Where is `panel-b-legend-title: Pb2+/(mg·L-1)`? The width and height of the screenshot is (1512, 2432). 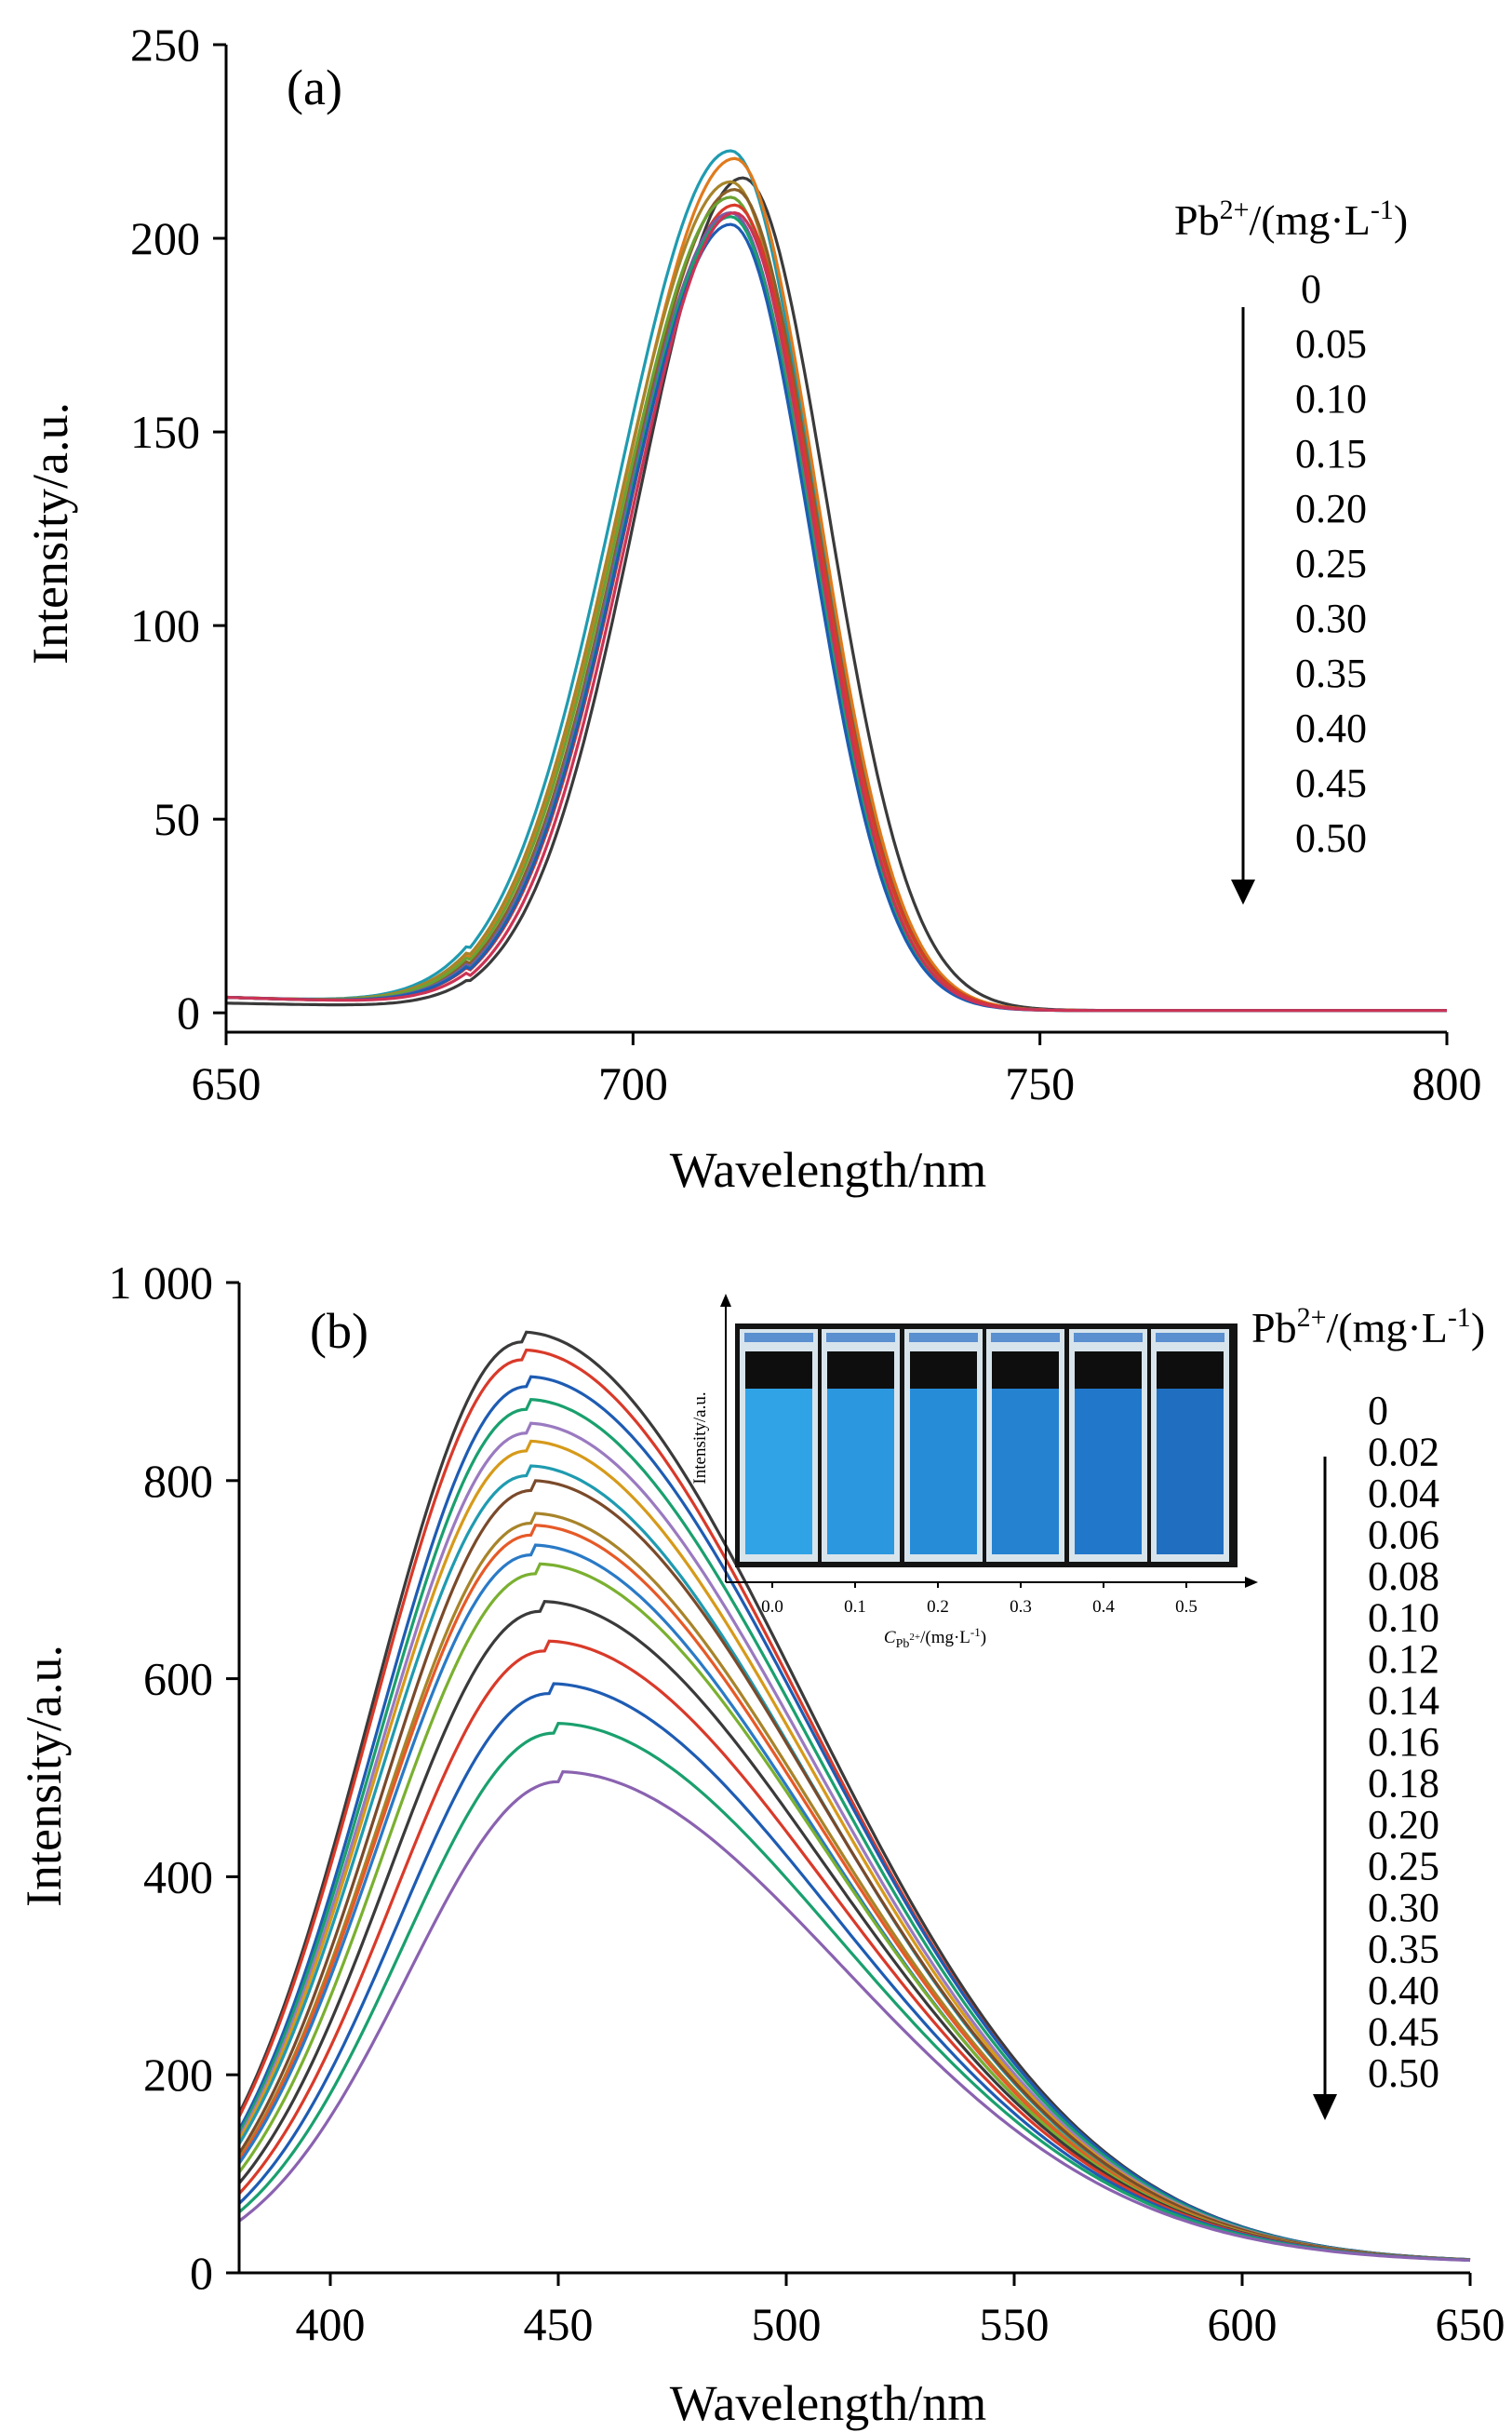
panel-b-legend-title: Pb2+/(mg·L-1) is located at coordinates (1368, 1326).